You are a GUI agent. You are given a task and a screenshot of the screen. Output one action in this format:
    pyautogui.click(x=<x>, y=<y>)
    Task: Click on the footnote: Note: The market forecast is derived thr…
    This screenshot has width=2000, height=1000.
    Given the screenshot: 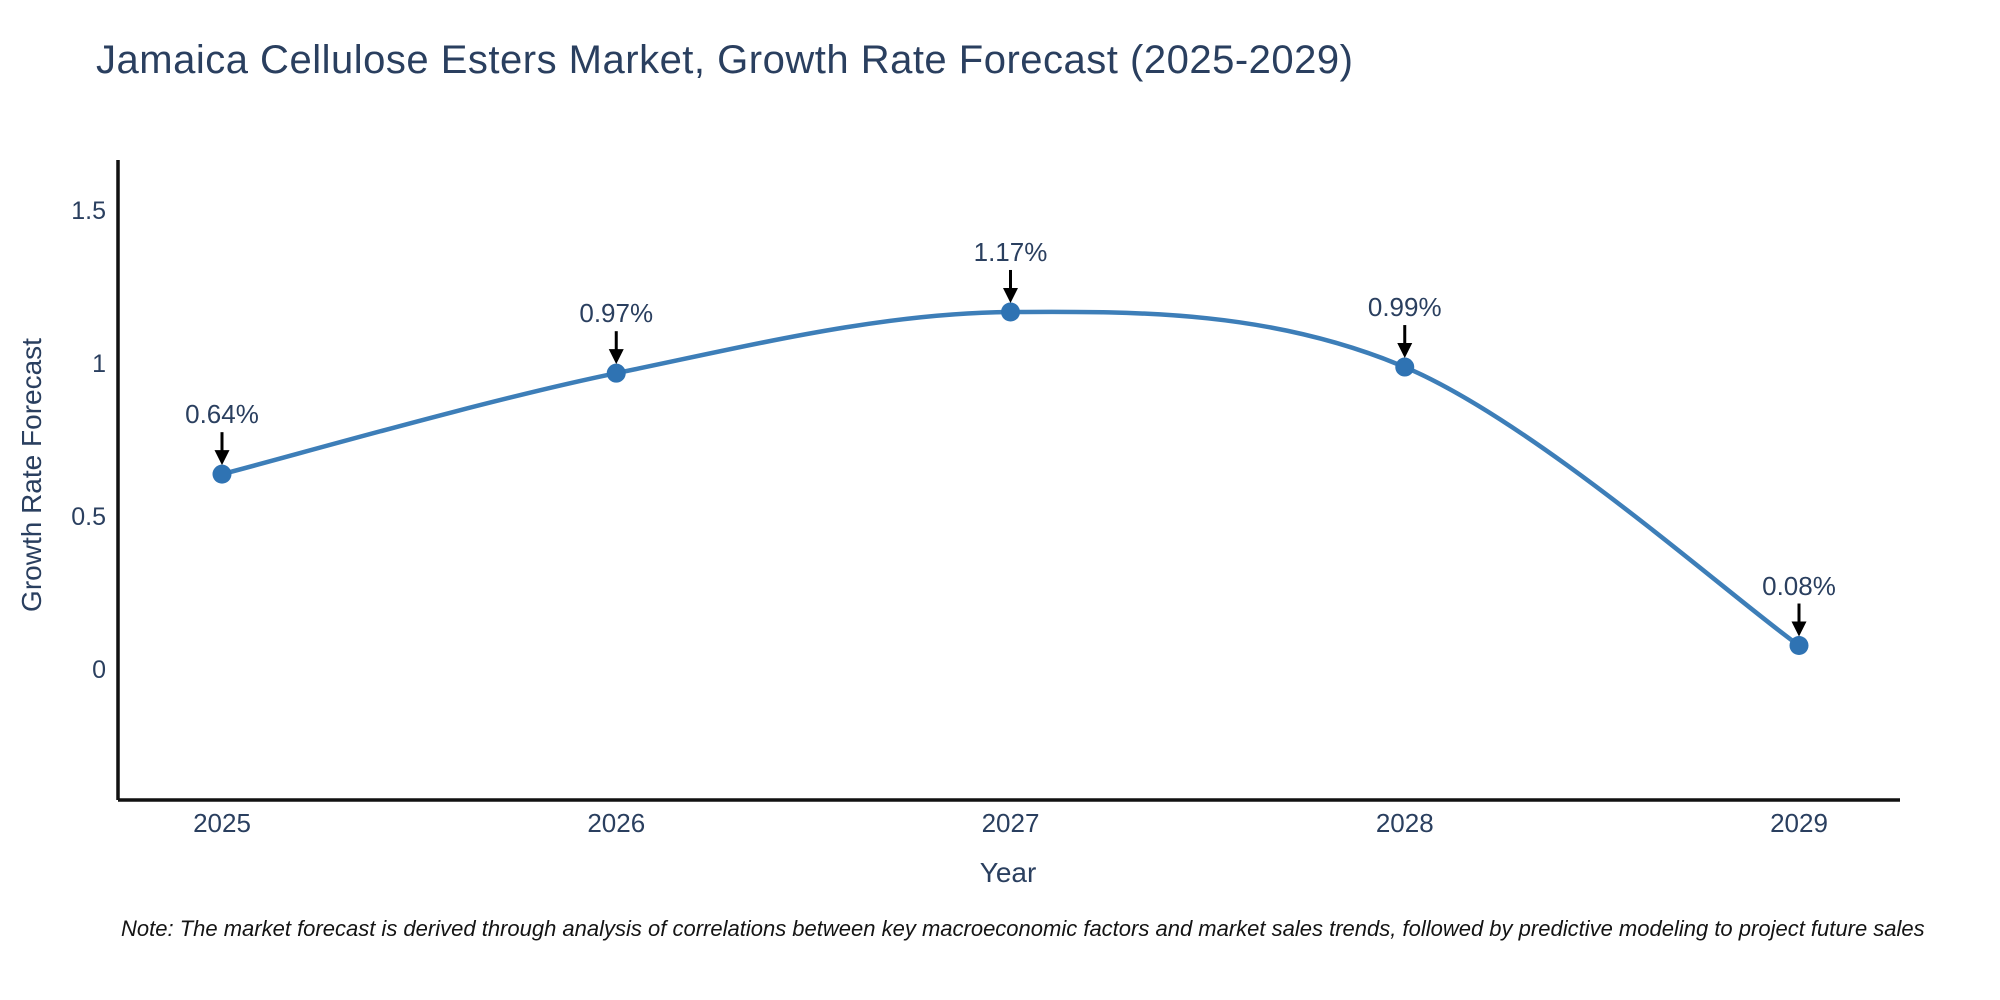 What is the action you would take?
    pyautogui.click(x=1023, y=928)
    